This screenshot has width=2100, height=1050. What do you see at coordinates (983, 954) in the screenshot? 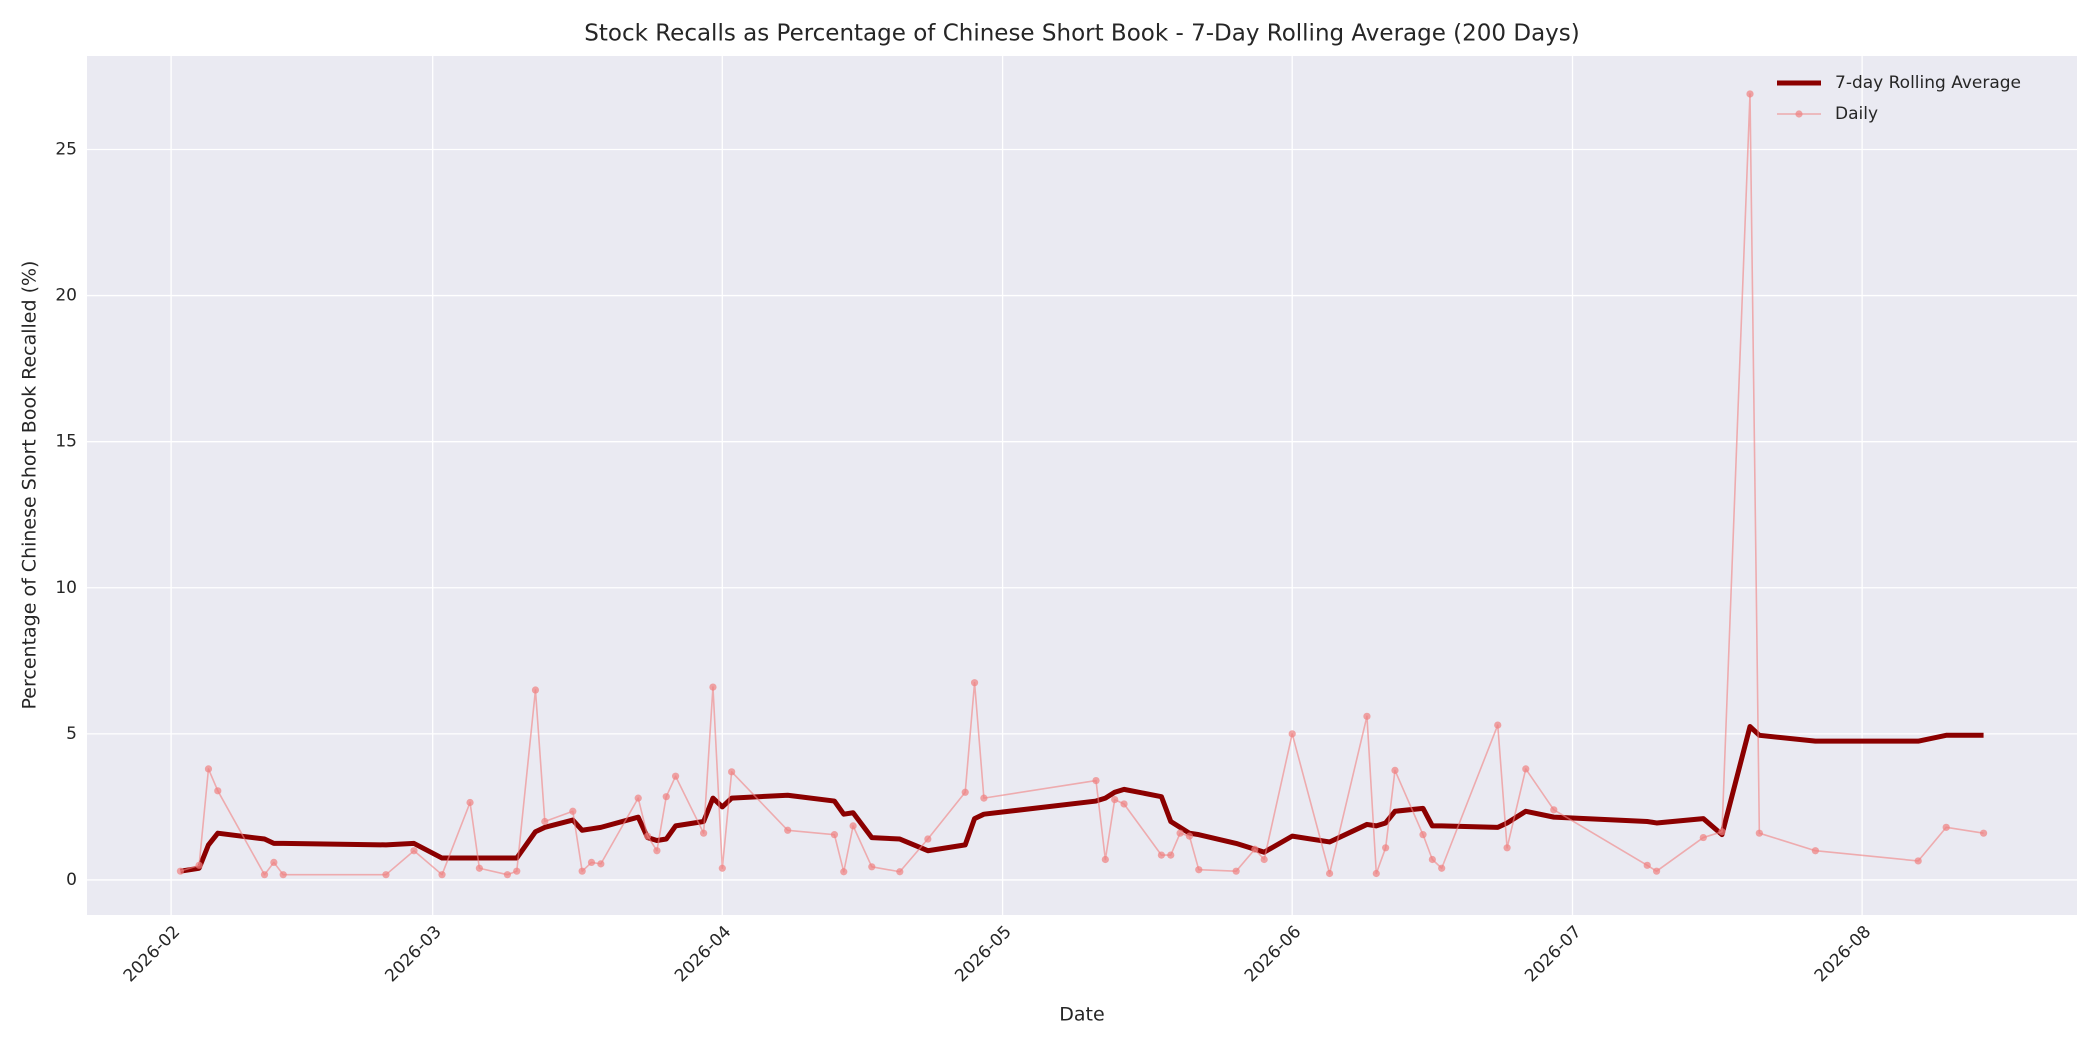
I see `x-tick-label: 2026-05` at bounding box center [983, 954].